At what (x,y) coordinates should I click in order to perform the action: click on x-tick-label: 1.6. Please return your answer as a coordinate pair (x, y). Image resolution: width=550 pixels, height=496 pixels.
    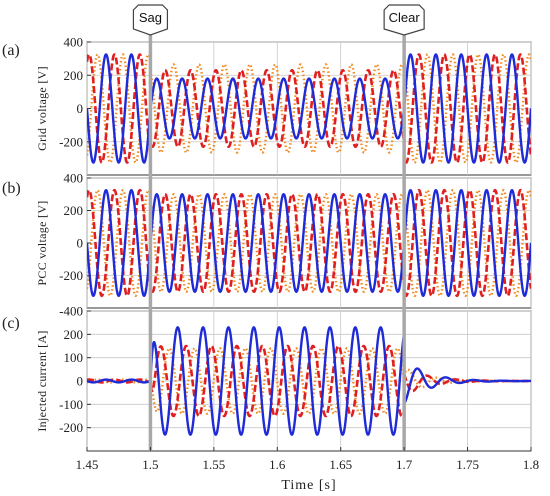
    Looking at the image, I should click on (277, 464).